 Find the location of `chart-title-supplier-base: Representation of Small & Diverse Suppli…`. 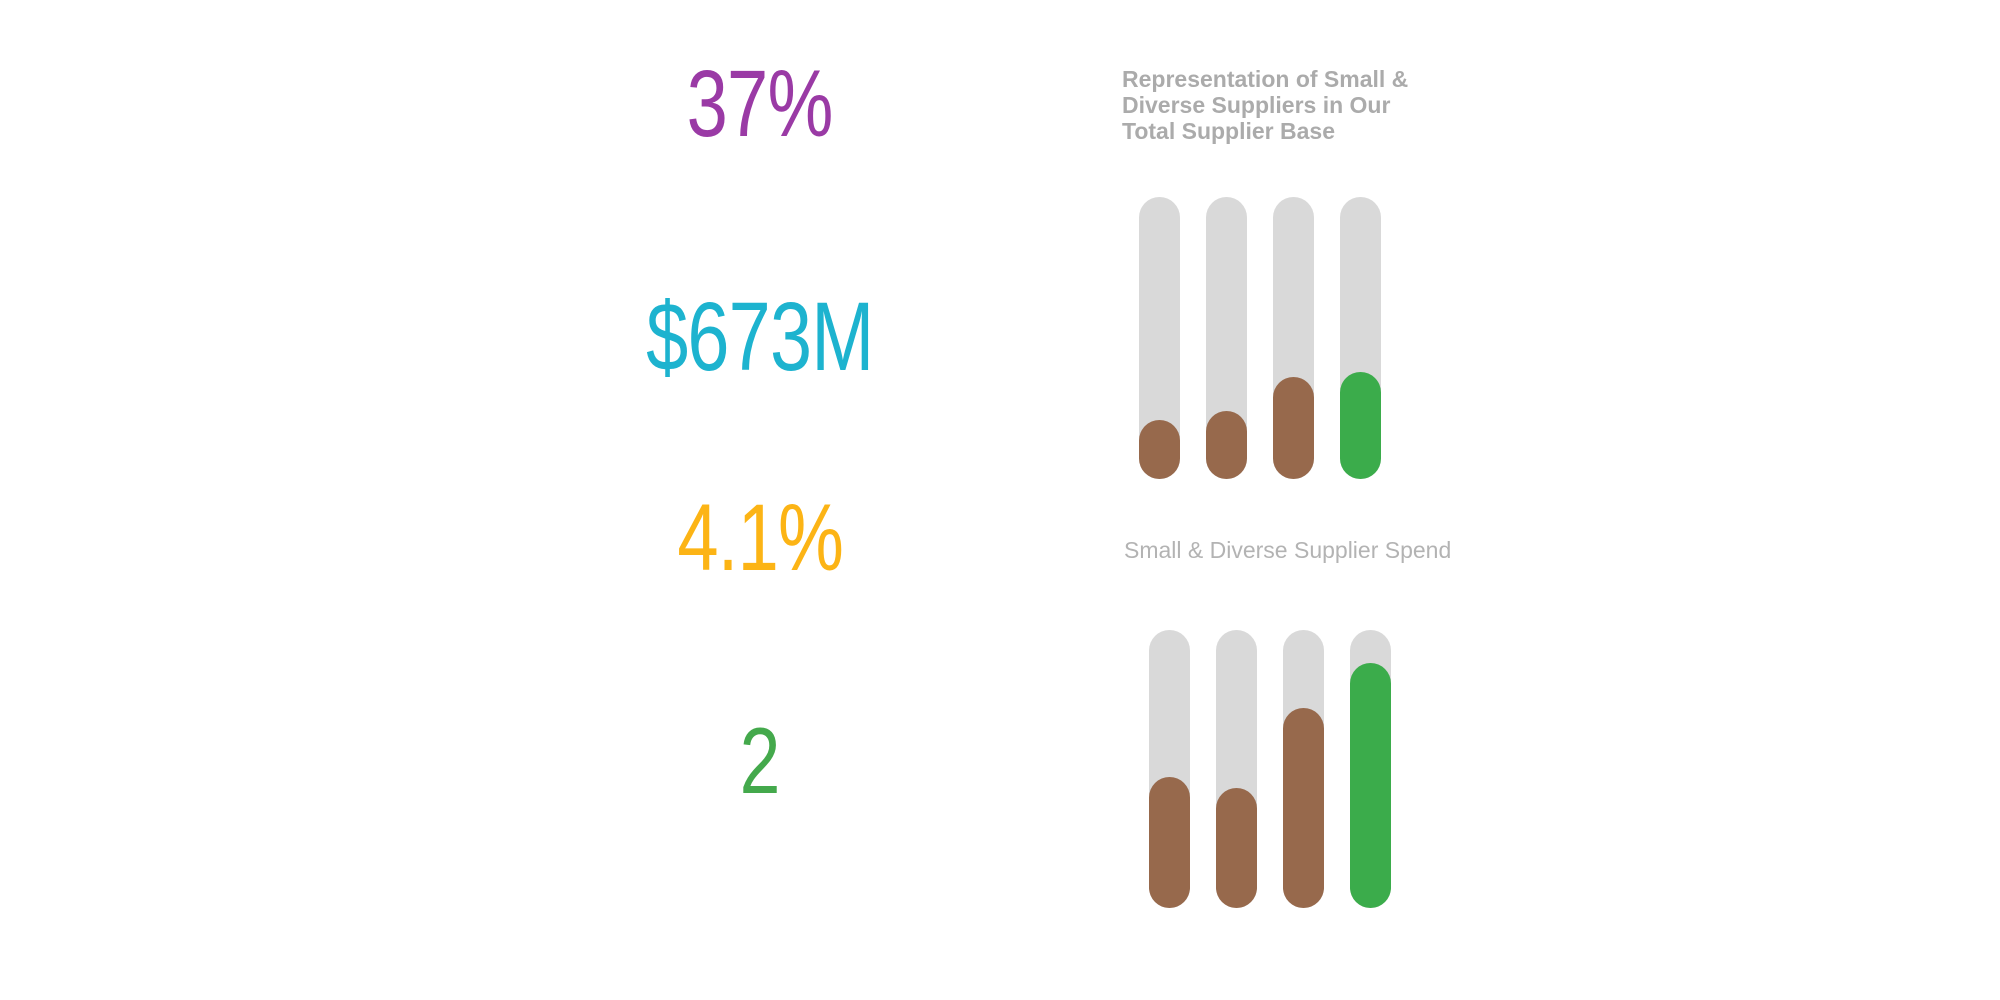

chart-title-supplier-base: Representation of Small & Diverse Suppli… is located at coordinates (1265, 105).